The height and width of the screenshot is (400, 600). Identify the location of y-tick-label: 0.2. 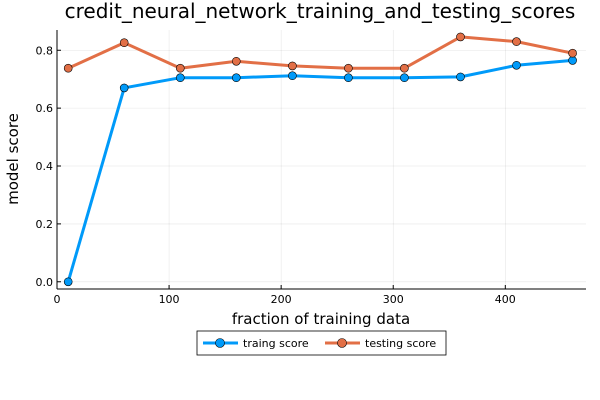
(45, 224).